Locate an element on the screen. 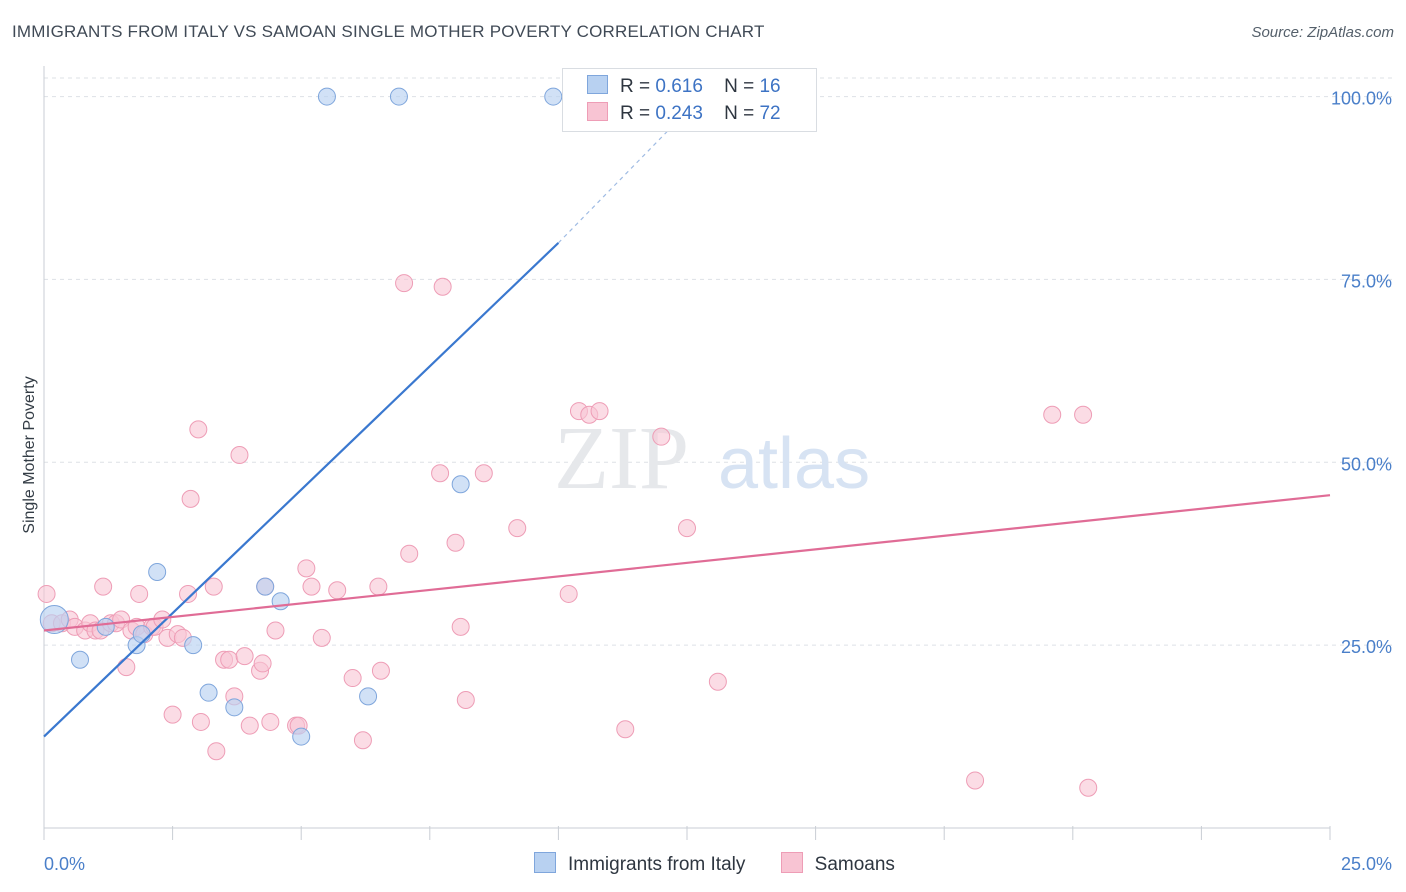 This screenshot has width=1406, height=892. legend-samoan-label: Samoans is located at coordinates (854, 864).